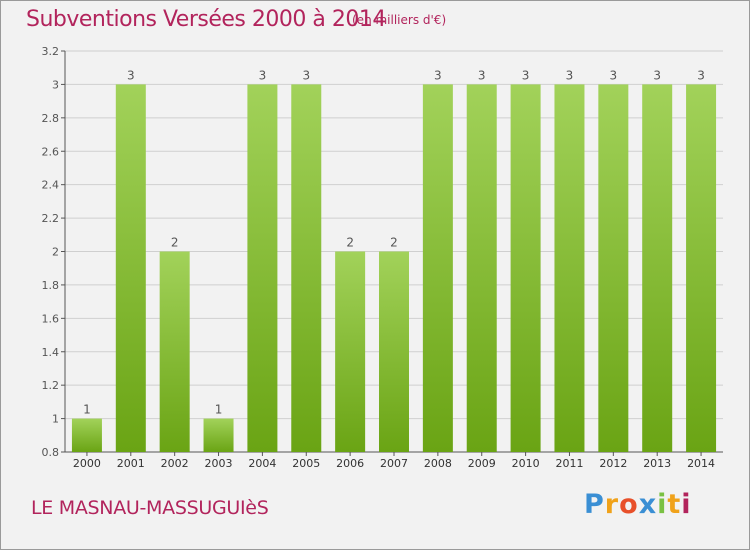  I want to click on x-tick-label: 2005, so click(306, 463).